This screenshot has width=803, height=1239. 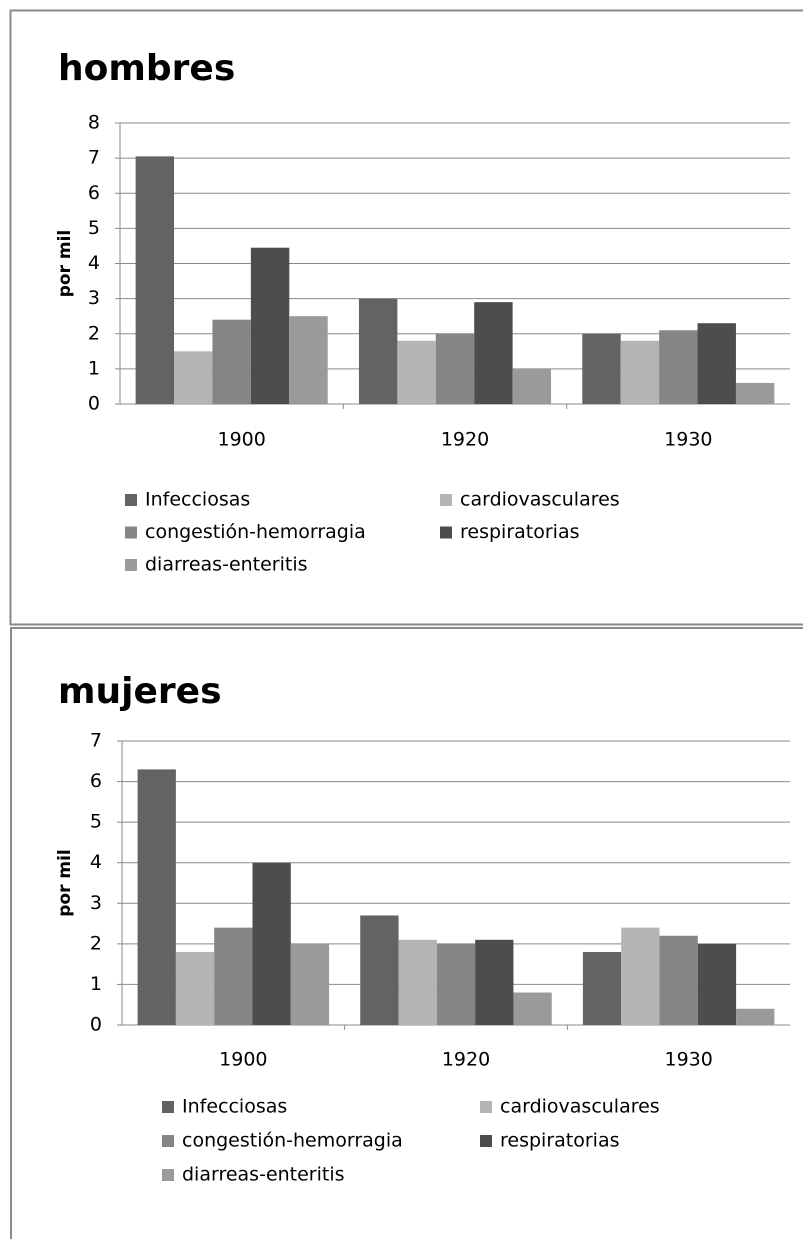 I want to click on chart-title: hombres, so click(x=146, y=68).